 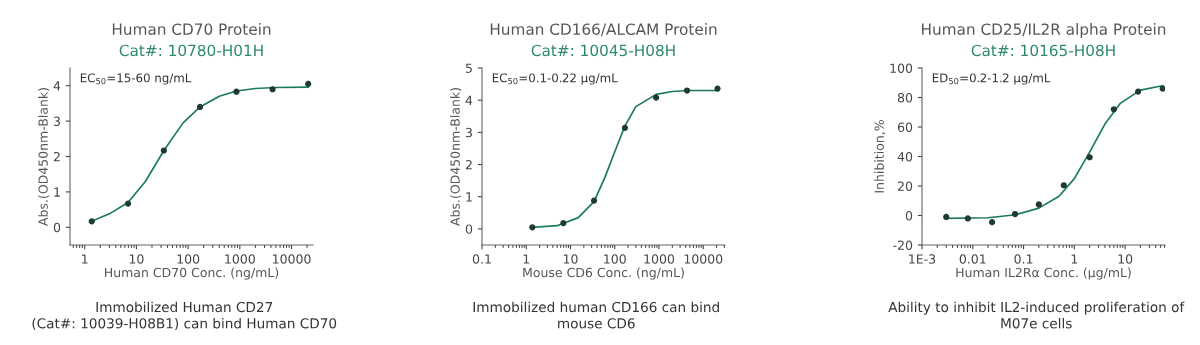 What do you see at coordinates (905, 156) in the screenshot?
I see `y-tick-label: 40` at bounding box center [905, 156].